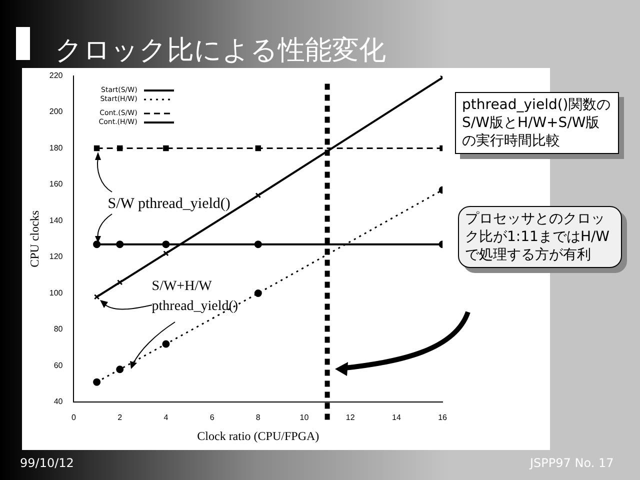 Image resolution: width=640 pixels, height=480 pixels. I want to click on x-axis-title: Clock ratio (CPU/FPGA), so click(258, 435).